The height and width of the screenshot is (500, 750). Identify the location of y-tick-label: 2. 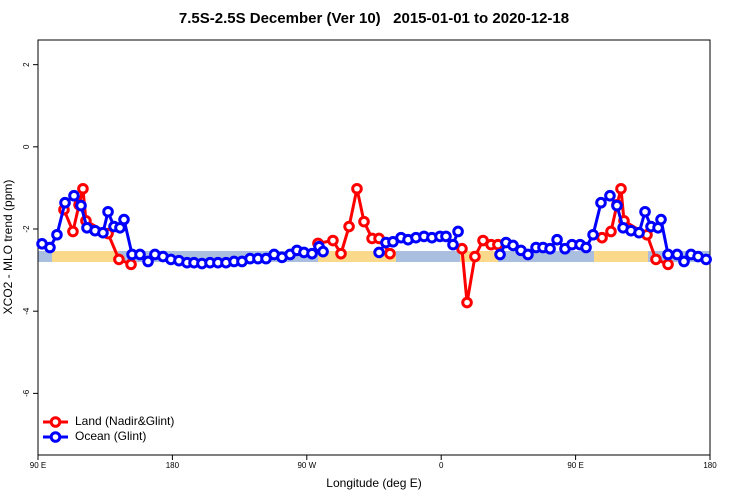
(26, 64).